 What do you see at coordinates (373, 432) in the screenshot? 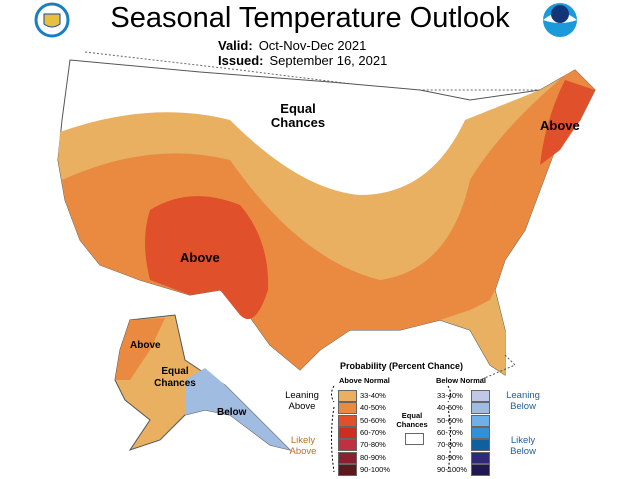
I see `legend-range-above-3: 60-70%` at bounding box center [373, 432].